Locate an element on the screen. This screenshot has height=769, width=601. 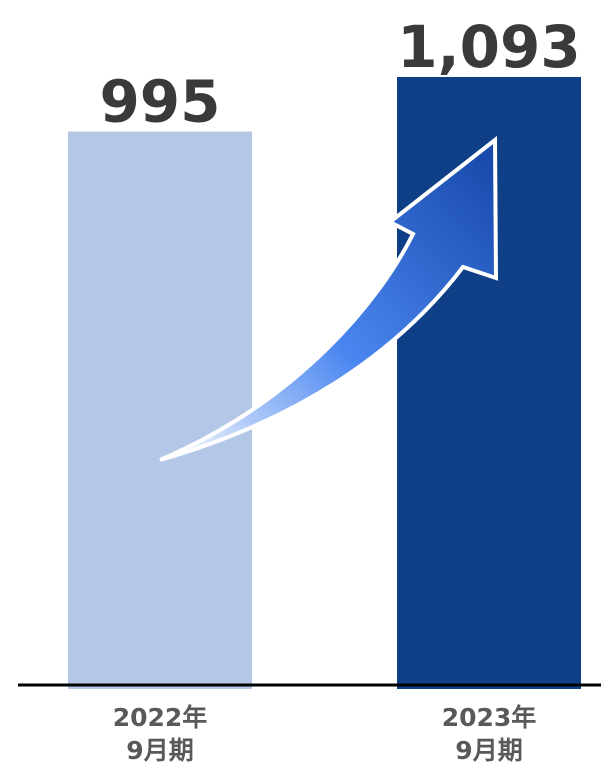
category-label-0-line-1: 9月期 is located at coordinates (159, 750).